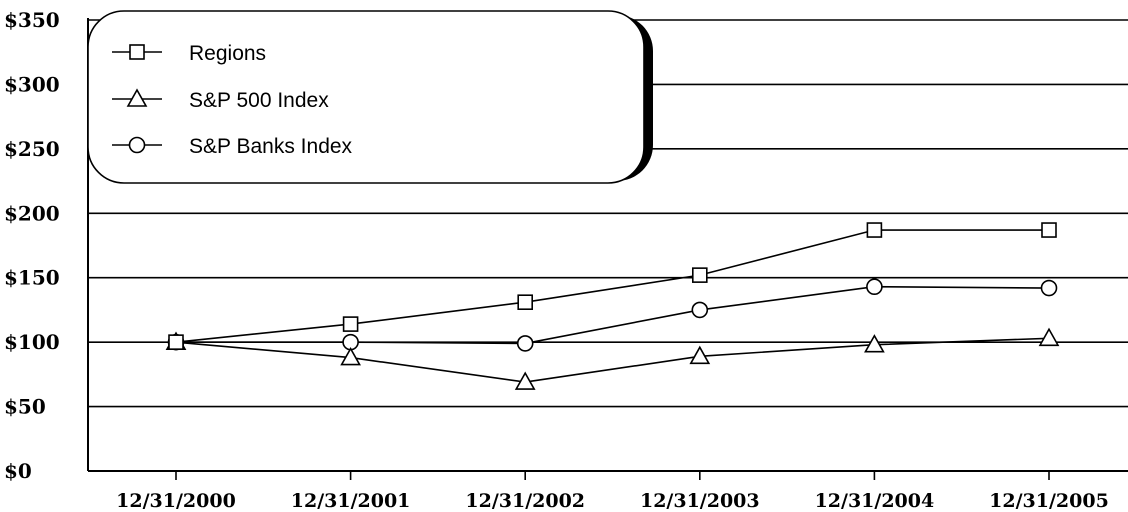 The width and height of the screenshot is (1128, 512). I want to click on y-tick-label: $0, so click(18, 471).